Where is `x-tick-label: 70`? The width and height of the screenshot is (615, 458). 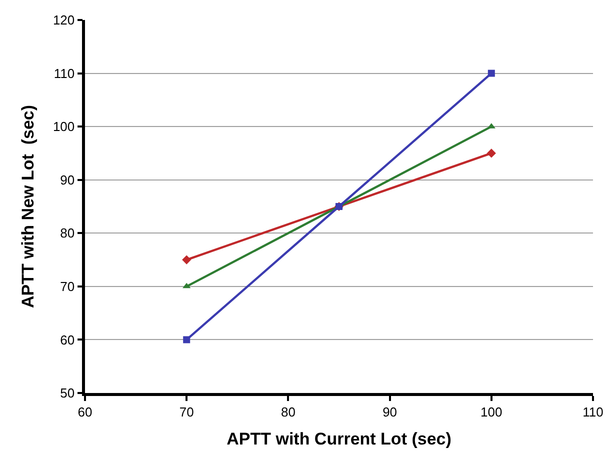
x-tick-label: 70 is located at coordinates (186, 412).